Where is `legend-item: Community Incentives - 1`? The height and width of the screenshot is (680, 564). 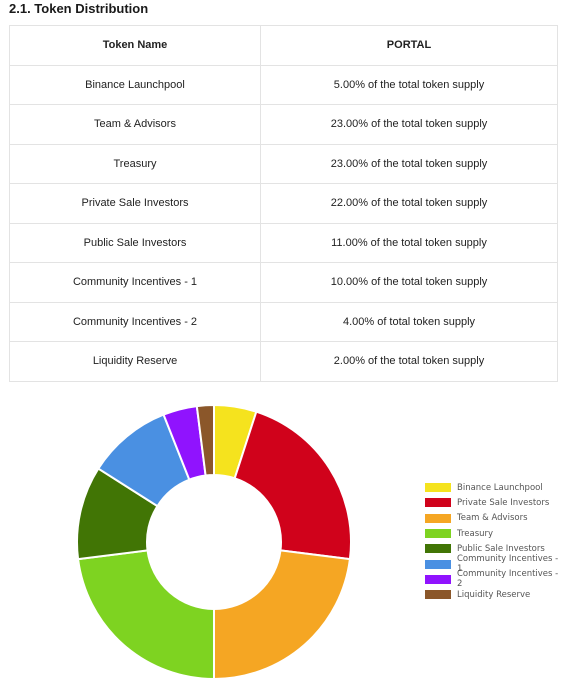 legend-item: Community Incentives - 1 is located at coordinates (494, 564).